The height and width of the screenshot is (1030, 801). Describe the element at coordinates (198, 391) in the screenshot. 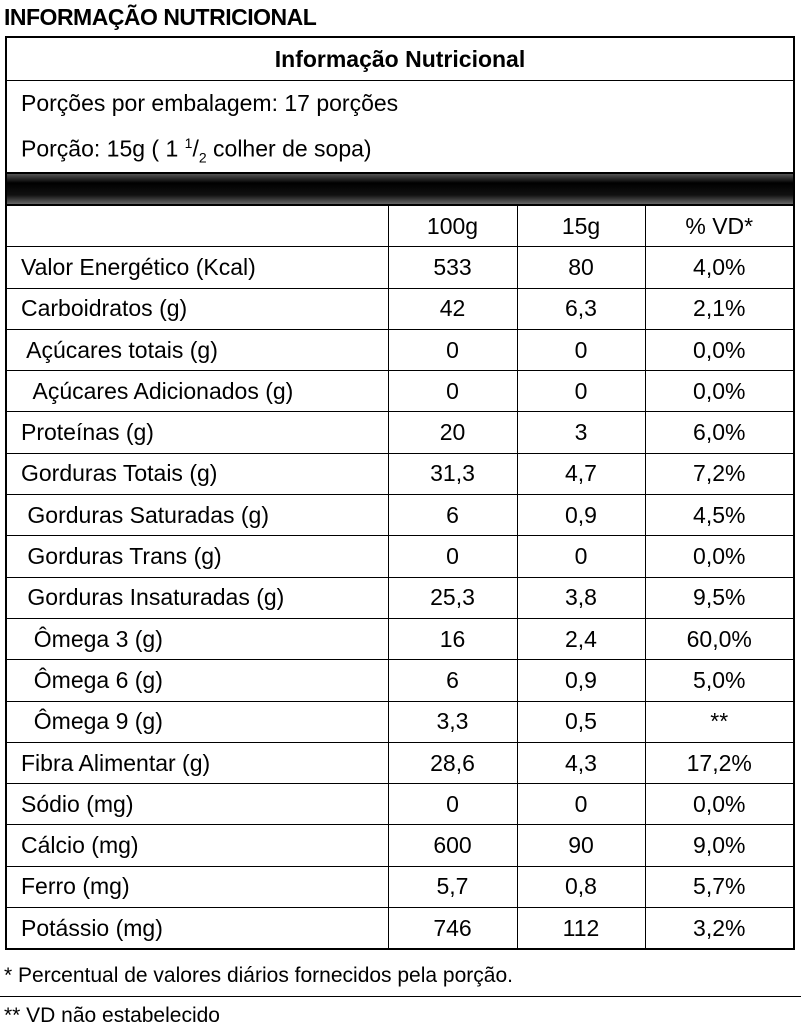

I see `row-label: Açúcares Adicionados (g)` at that location.